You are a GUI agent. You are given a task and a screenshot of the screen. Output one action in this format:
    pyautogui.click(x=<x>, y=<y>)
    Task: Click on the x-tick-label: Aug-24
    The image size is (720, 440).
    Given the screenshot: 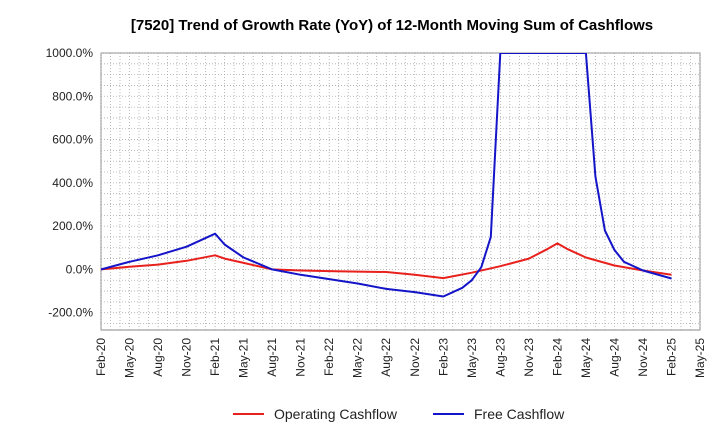 What is the action you would take?
    pyautogui.click(x=614, y=357)
    